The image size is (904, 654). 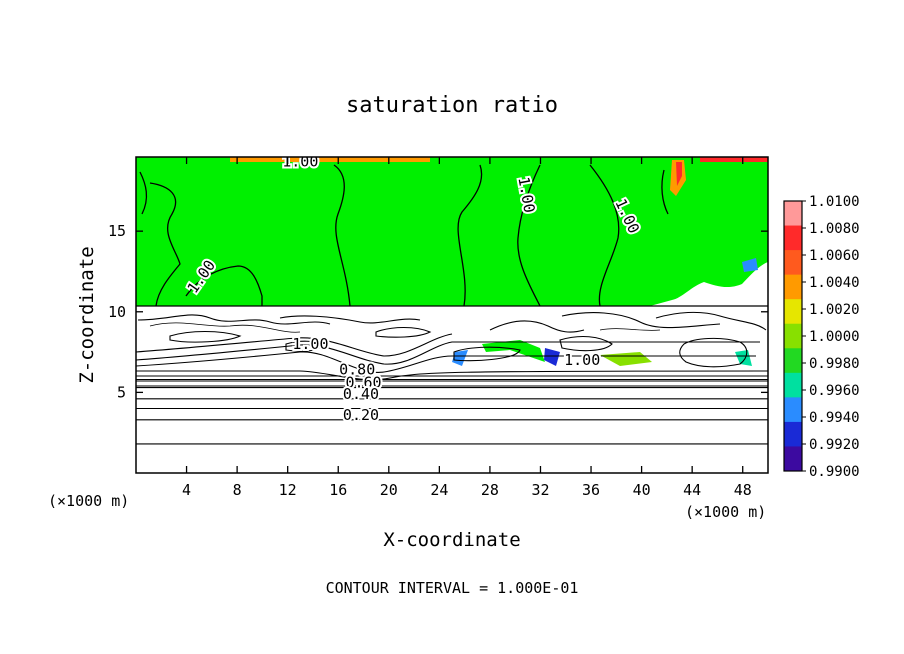 I want to click on x-tick-label: 4, so click(x=186, y=490).